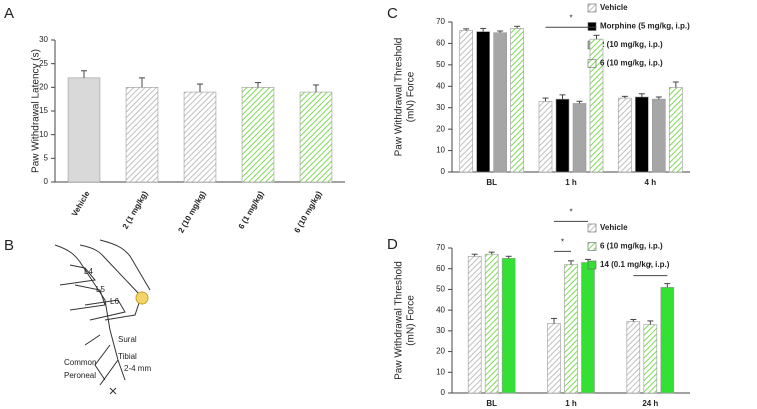  Describe the element at coordinates (9, 245) in the screenshot. I see `panel-letter: B` at that location.